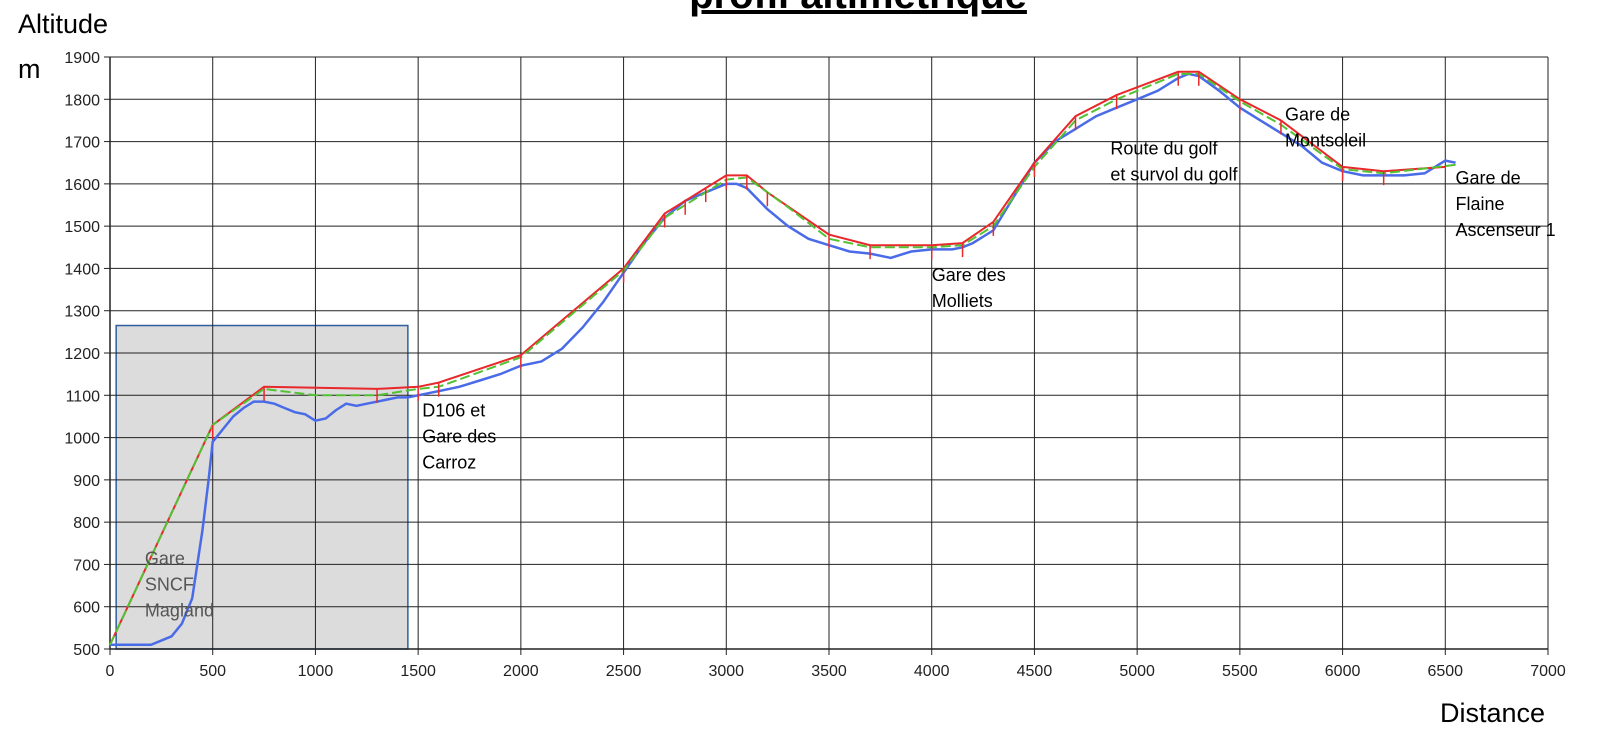  Describe the element at coordinates (453, 410) in the screenshot. I see `annotation-line: D106 et` at that location.